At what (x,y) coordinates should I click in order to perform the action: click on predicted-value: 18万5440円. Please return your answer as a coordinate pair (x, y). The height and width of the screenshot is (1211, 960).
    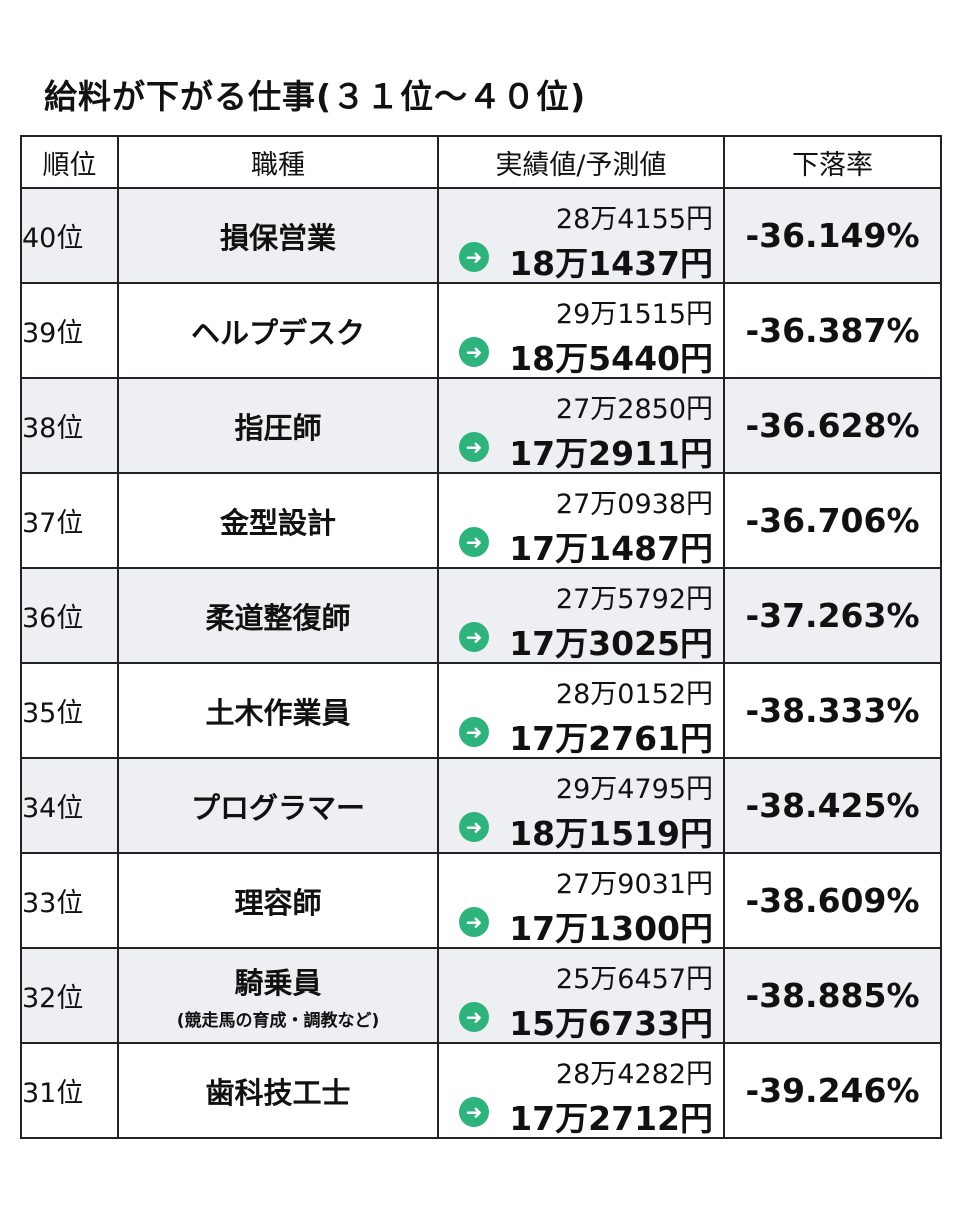
    Looking at the image, I should click on (611, 358).